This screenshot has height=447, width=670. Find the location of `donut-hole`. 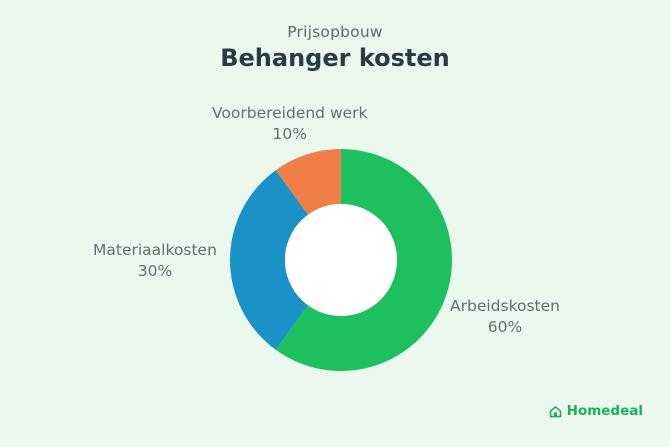

donut-hole is located at coordinates (341, 260).